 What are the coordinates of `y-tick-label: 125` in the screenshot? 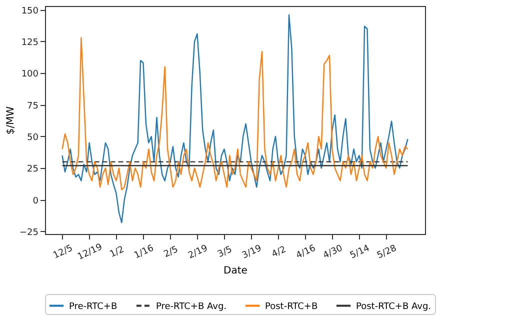 It's located at (29, 43).